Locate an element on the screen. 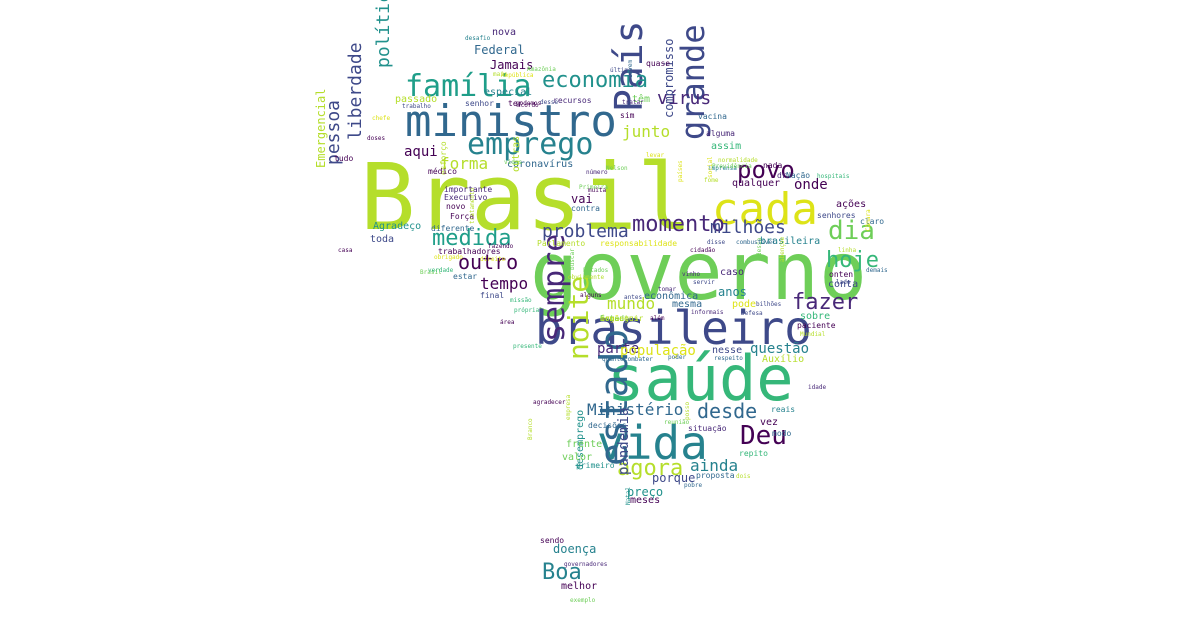 Image resolution: width=1200 pixels, height=630 pixels. cloud-word: têm is located at coordinates (641, 99).